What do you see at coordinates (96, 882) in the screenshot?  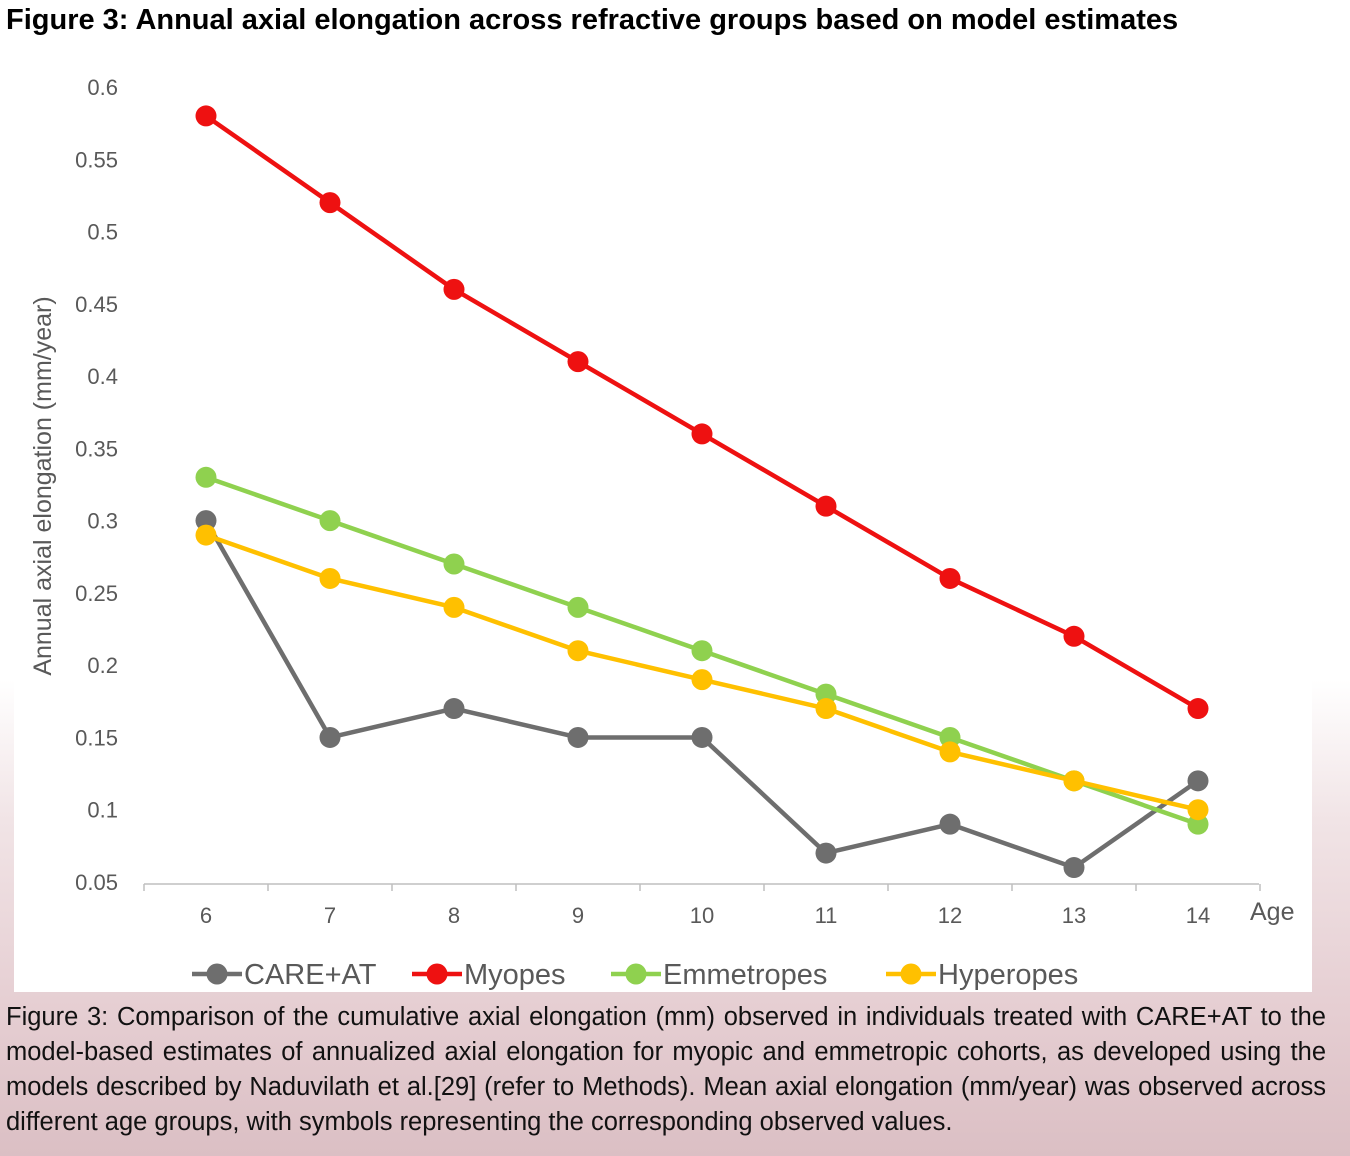 I see `y-tick-label: 0.05` at bounding box center [96, 882].